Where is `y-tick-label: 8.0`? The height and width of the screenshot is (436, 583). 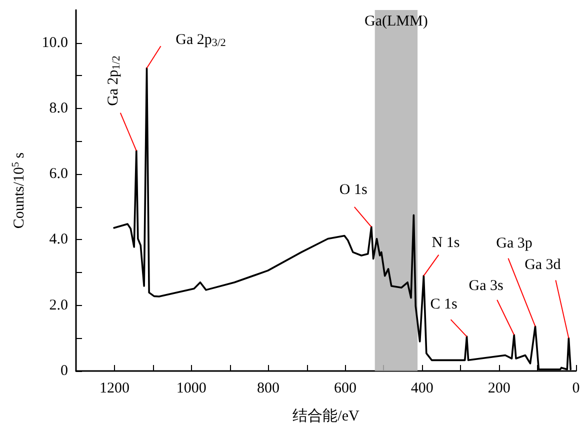 y-tick-label: 8.0 is located at coordinates (58, 108).